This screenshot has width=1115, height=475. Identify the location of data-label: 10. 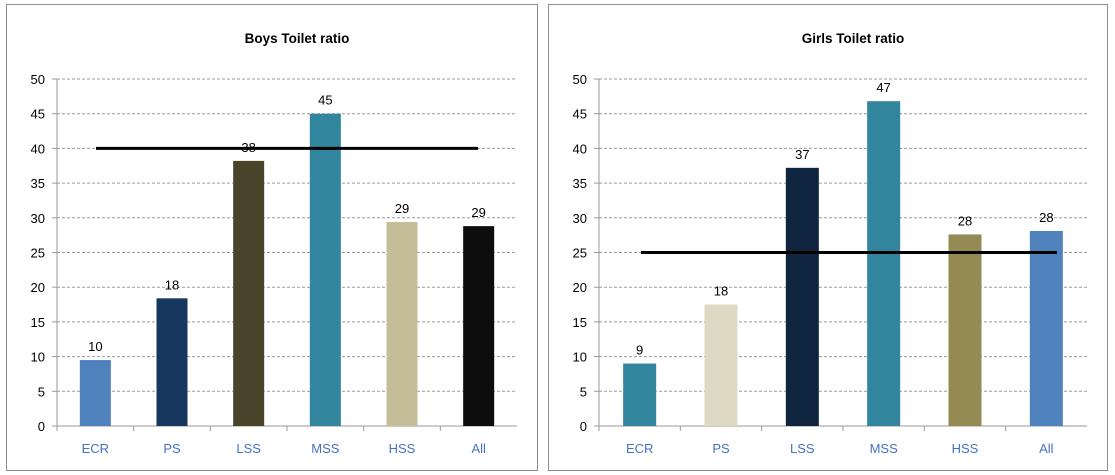
(95, 346).